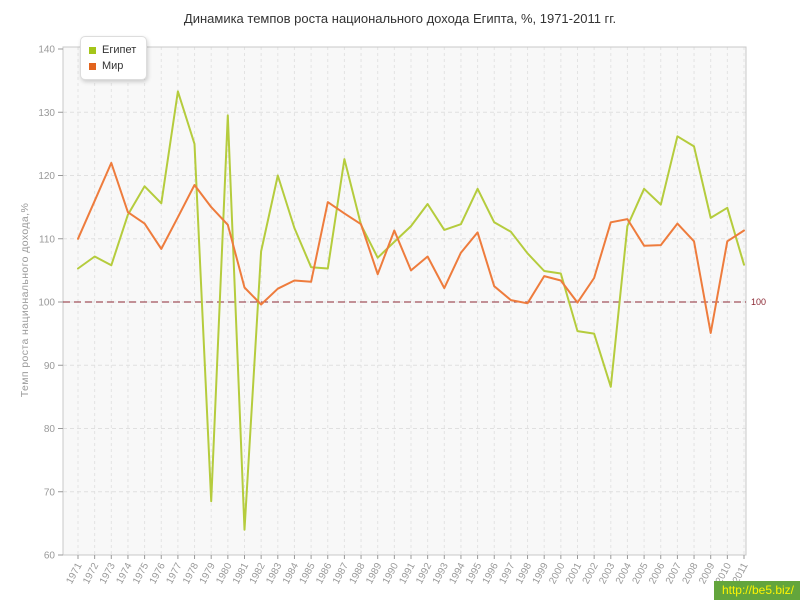 This screenshot has height=600, width=800. I want to click on y-tick-label: 140, so click(46, 50).